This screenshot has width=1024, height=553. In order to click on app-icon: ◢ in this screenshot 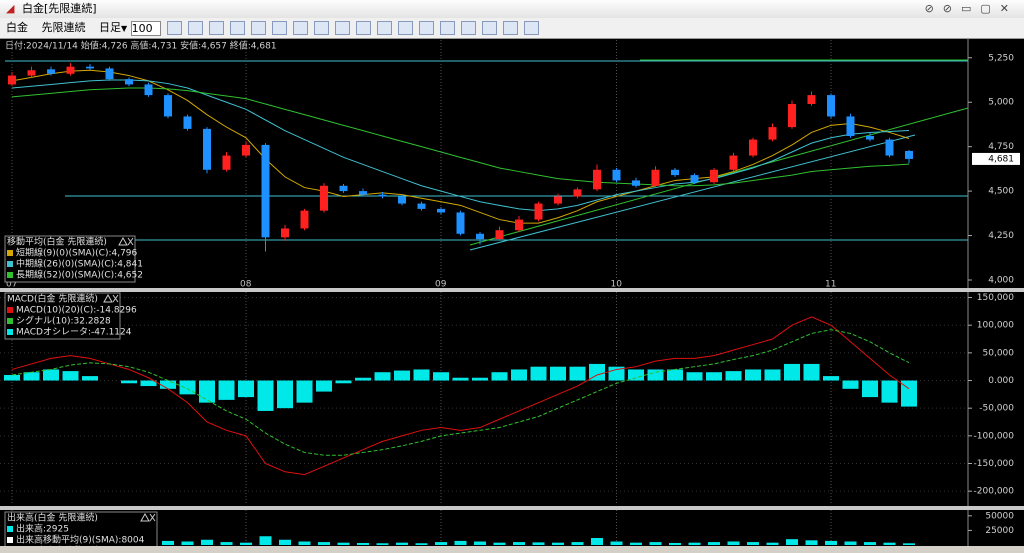, I will do `click(10, 8)`.